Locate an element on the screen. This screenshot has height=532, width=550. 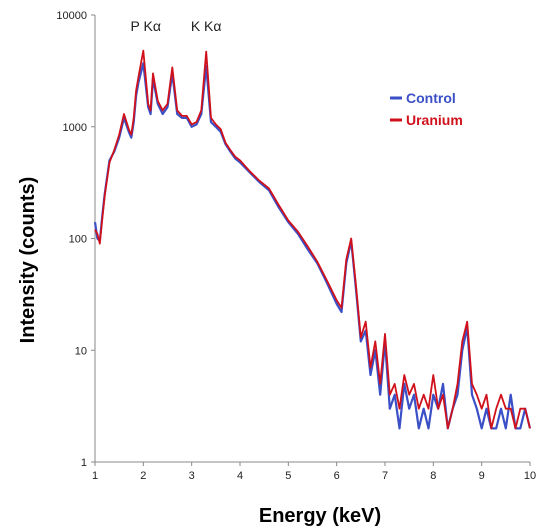
x-tick-label: 2 is located at coordinates (143, 476).